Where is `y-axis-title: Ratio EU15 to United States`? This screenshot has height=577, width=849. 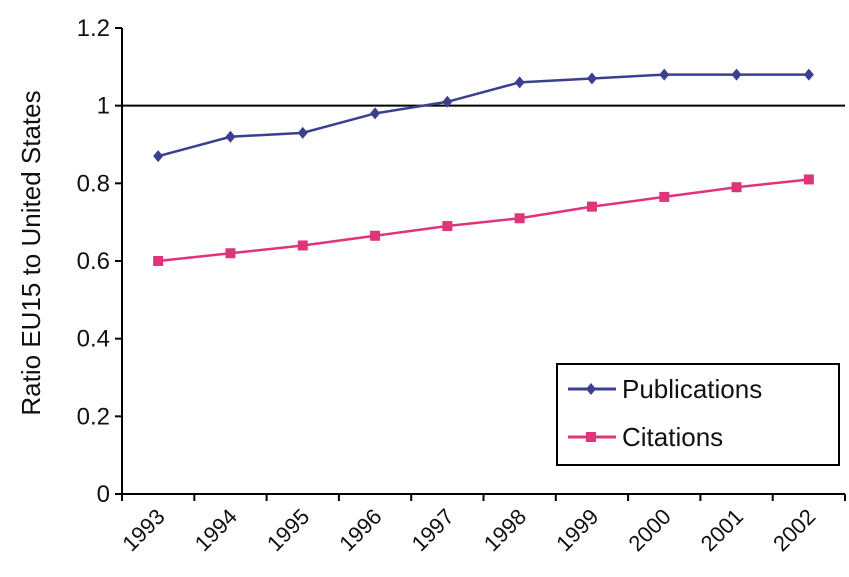
y-axis-title: Ratio EU15 to United States is located at coordinates (31, 252).